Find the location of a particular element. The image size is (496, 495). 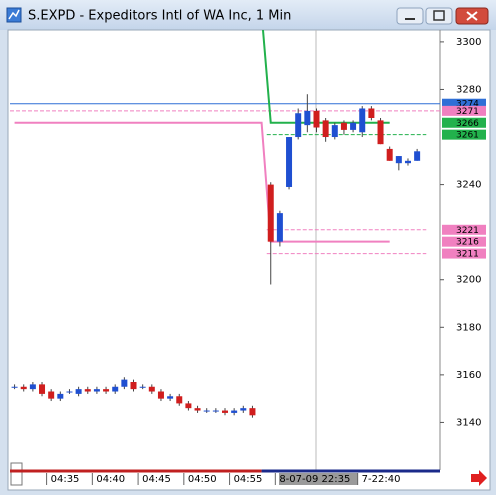

close-glyph is located at coordinates (472, 16).